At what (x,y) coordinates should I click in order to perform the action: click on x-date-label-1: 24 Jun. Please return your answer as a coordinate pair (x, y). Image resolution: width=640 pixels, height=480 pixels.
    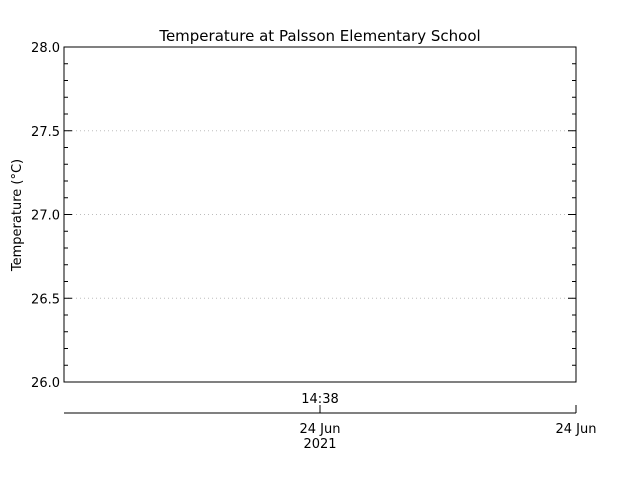
    Looking at the image, I should click on (320, 429).